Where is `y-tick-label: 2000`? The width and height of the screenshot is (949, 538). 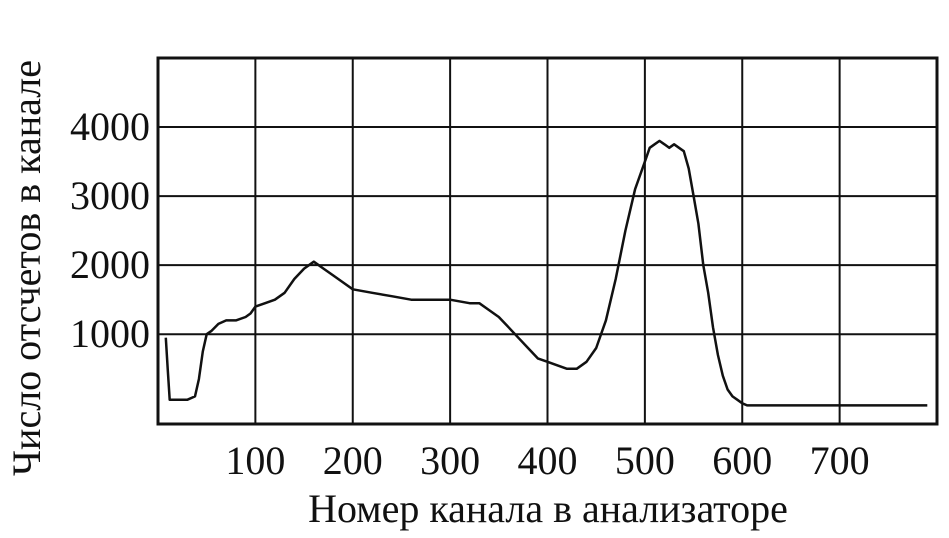 y-tick-label: 2000 is located at coordinates (110, 264).